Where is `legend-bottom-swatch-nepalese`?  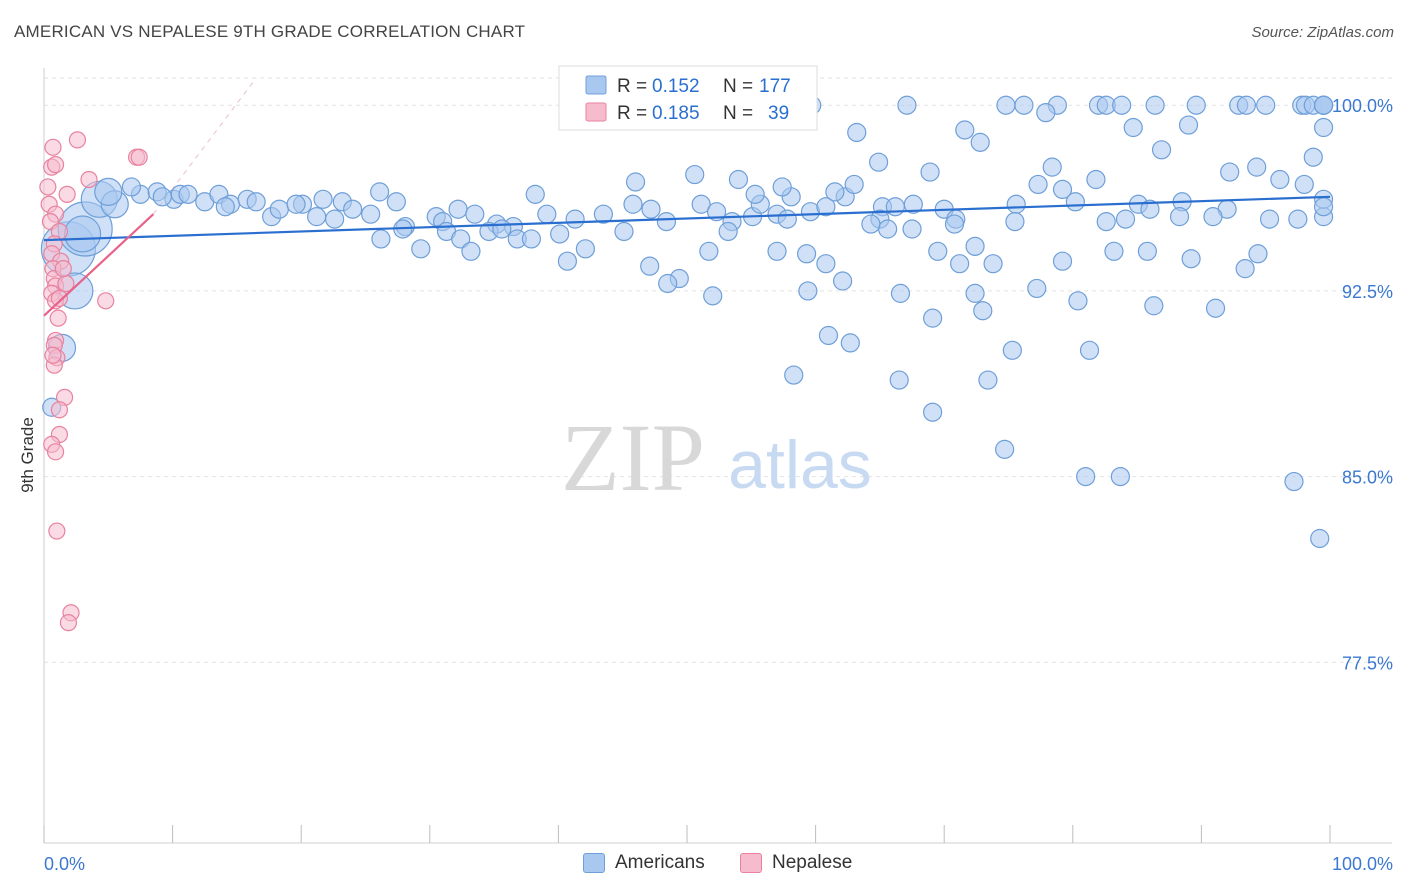
legend-bottom-swatch-nepalese is located at coordinates (751, 863).